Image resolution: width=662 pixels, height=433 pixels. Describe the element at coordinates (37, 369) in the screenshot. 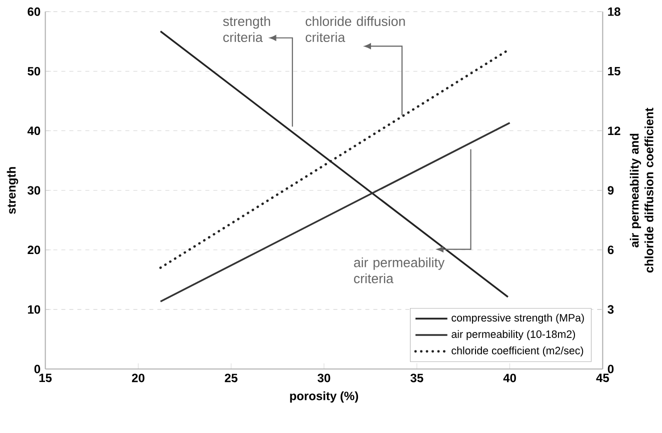

I see `y-tick-label: 0` at that location.